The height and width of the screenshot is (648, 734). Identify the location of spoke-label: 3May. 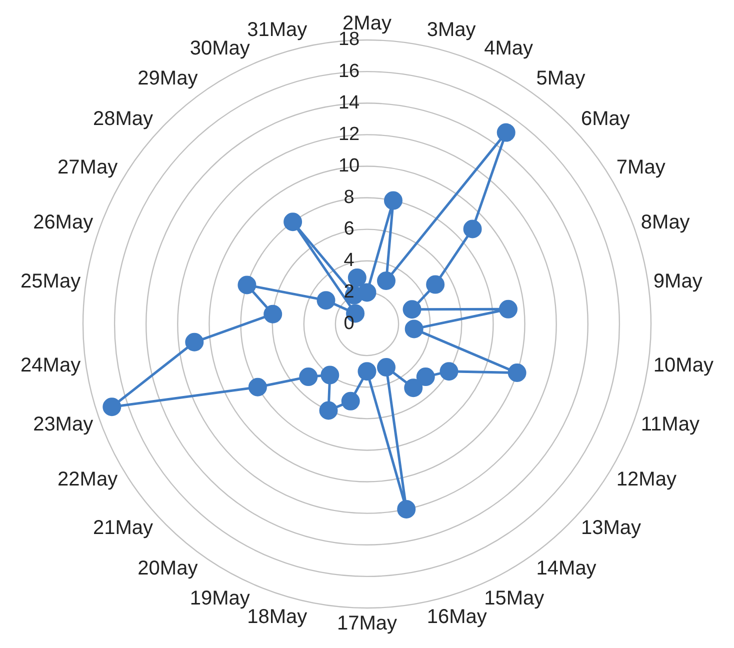
(451, 29).